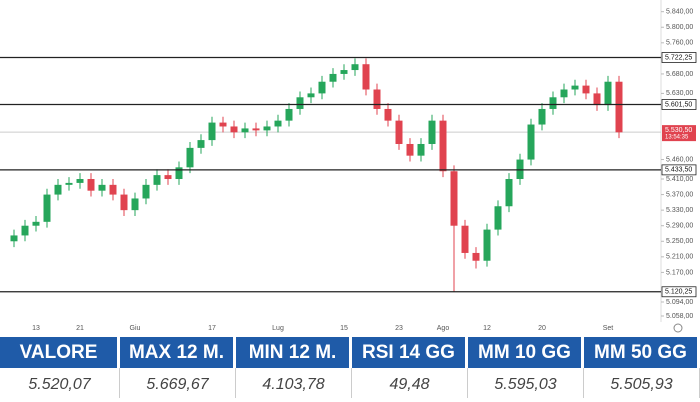 The width and height of the screenshot is (700, 402). I want to click on x-tick-label: 23, so click(399, 328).